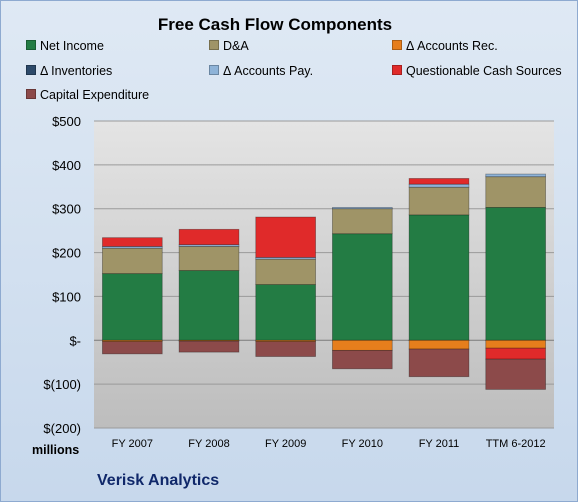 Image resolution: width=578 pixels, height=502 pixels. What do you see at coordinates (484, 71) in the screenshot?
I see `legend-label: Questionable Cash Sources` at bounding box center [484, 71].